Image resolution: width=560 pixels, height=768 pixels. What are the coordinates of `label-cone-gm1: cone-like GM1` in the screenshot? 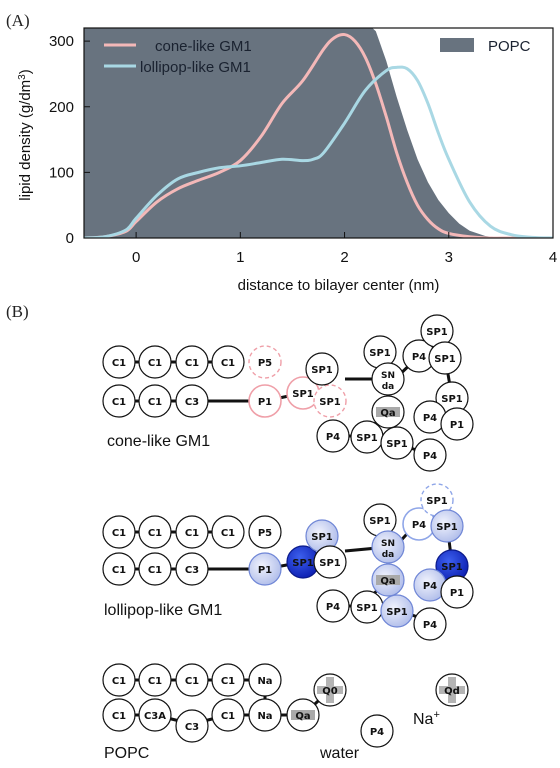 It's located at (158, 441).